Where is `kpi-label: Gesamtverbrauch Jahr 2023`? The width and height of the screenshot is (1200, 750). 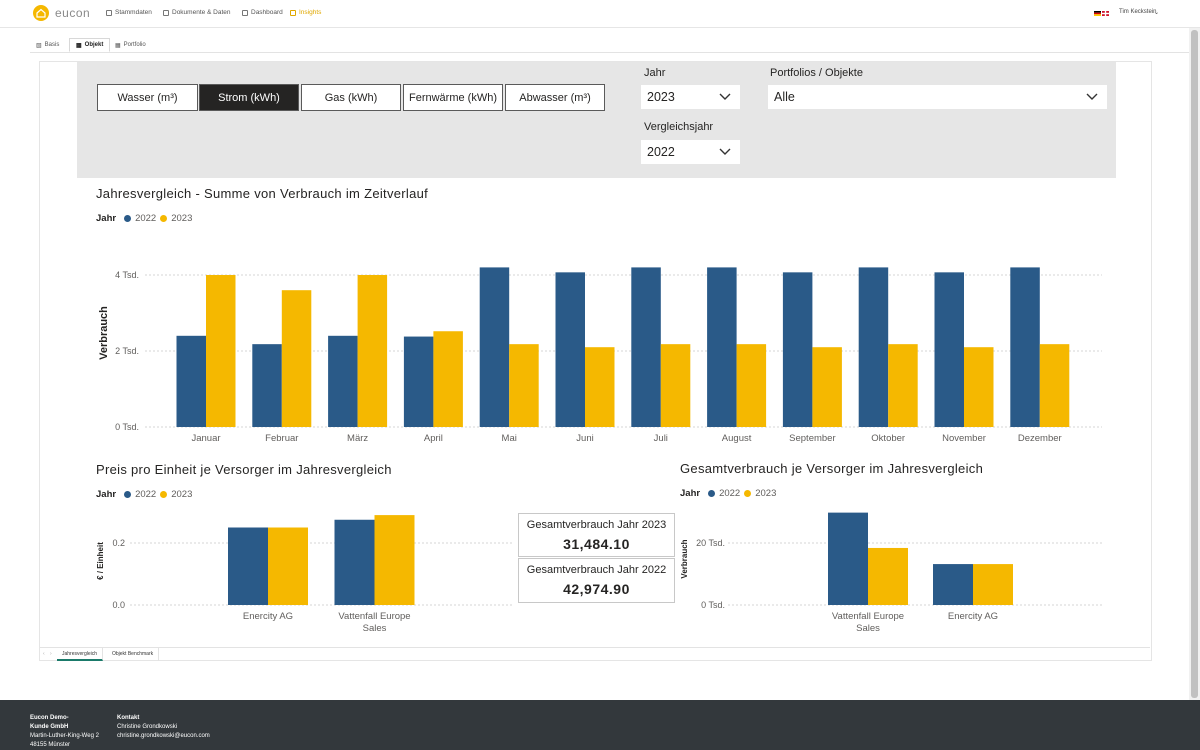 kpi-label: Gesamtverbrauch Jahr 2023 is located at coordinates (596, 525).